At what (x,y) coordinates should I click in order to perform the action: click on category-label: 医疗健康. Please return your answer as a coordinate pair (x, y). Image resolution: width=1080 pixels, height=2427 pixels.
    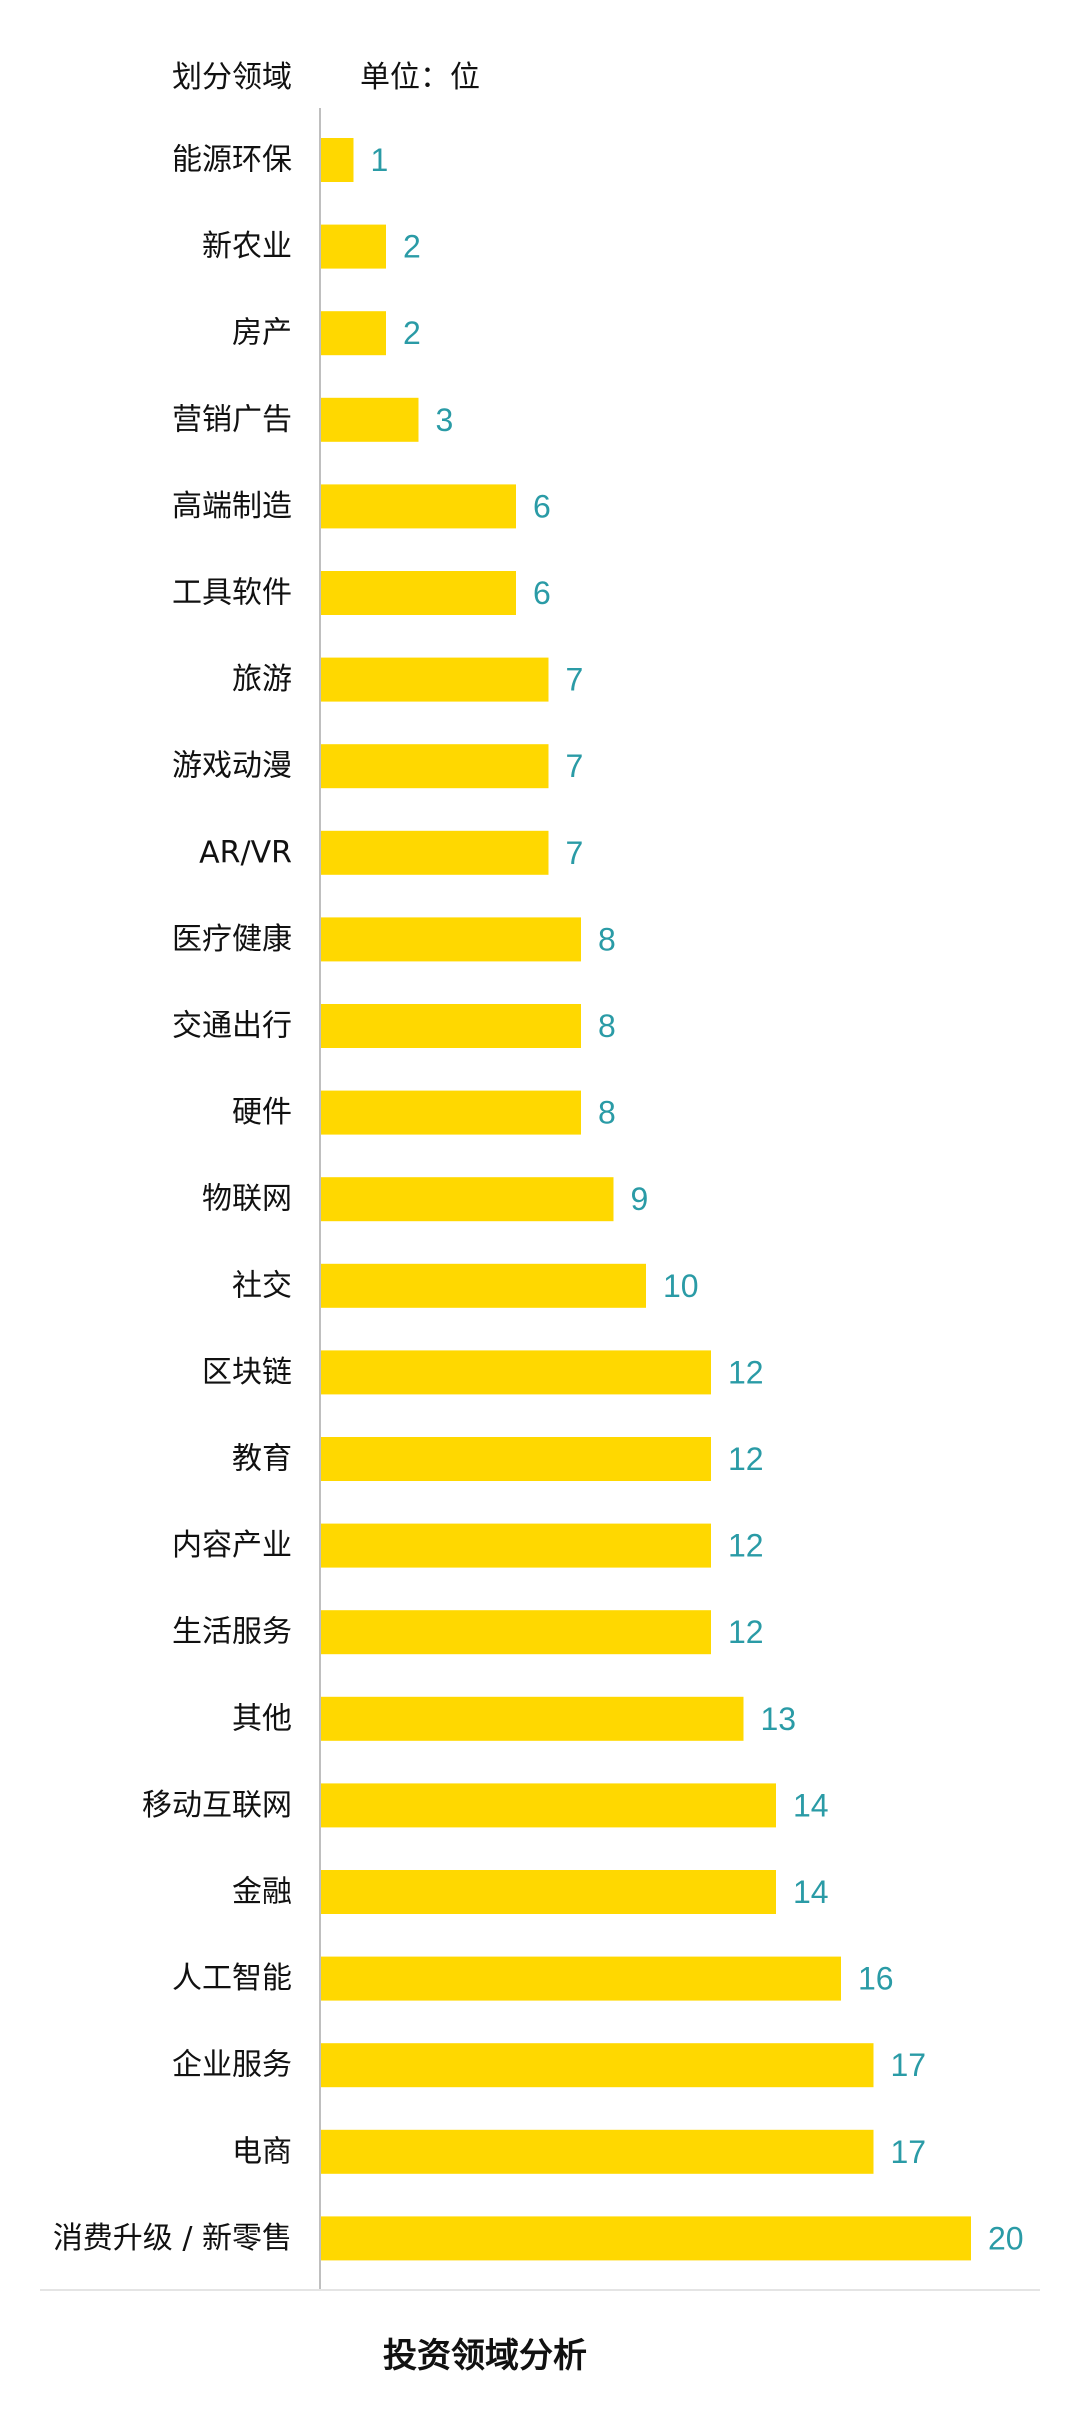
    Looking at the image, I should click on (232, 939).